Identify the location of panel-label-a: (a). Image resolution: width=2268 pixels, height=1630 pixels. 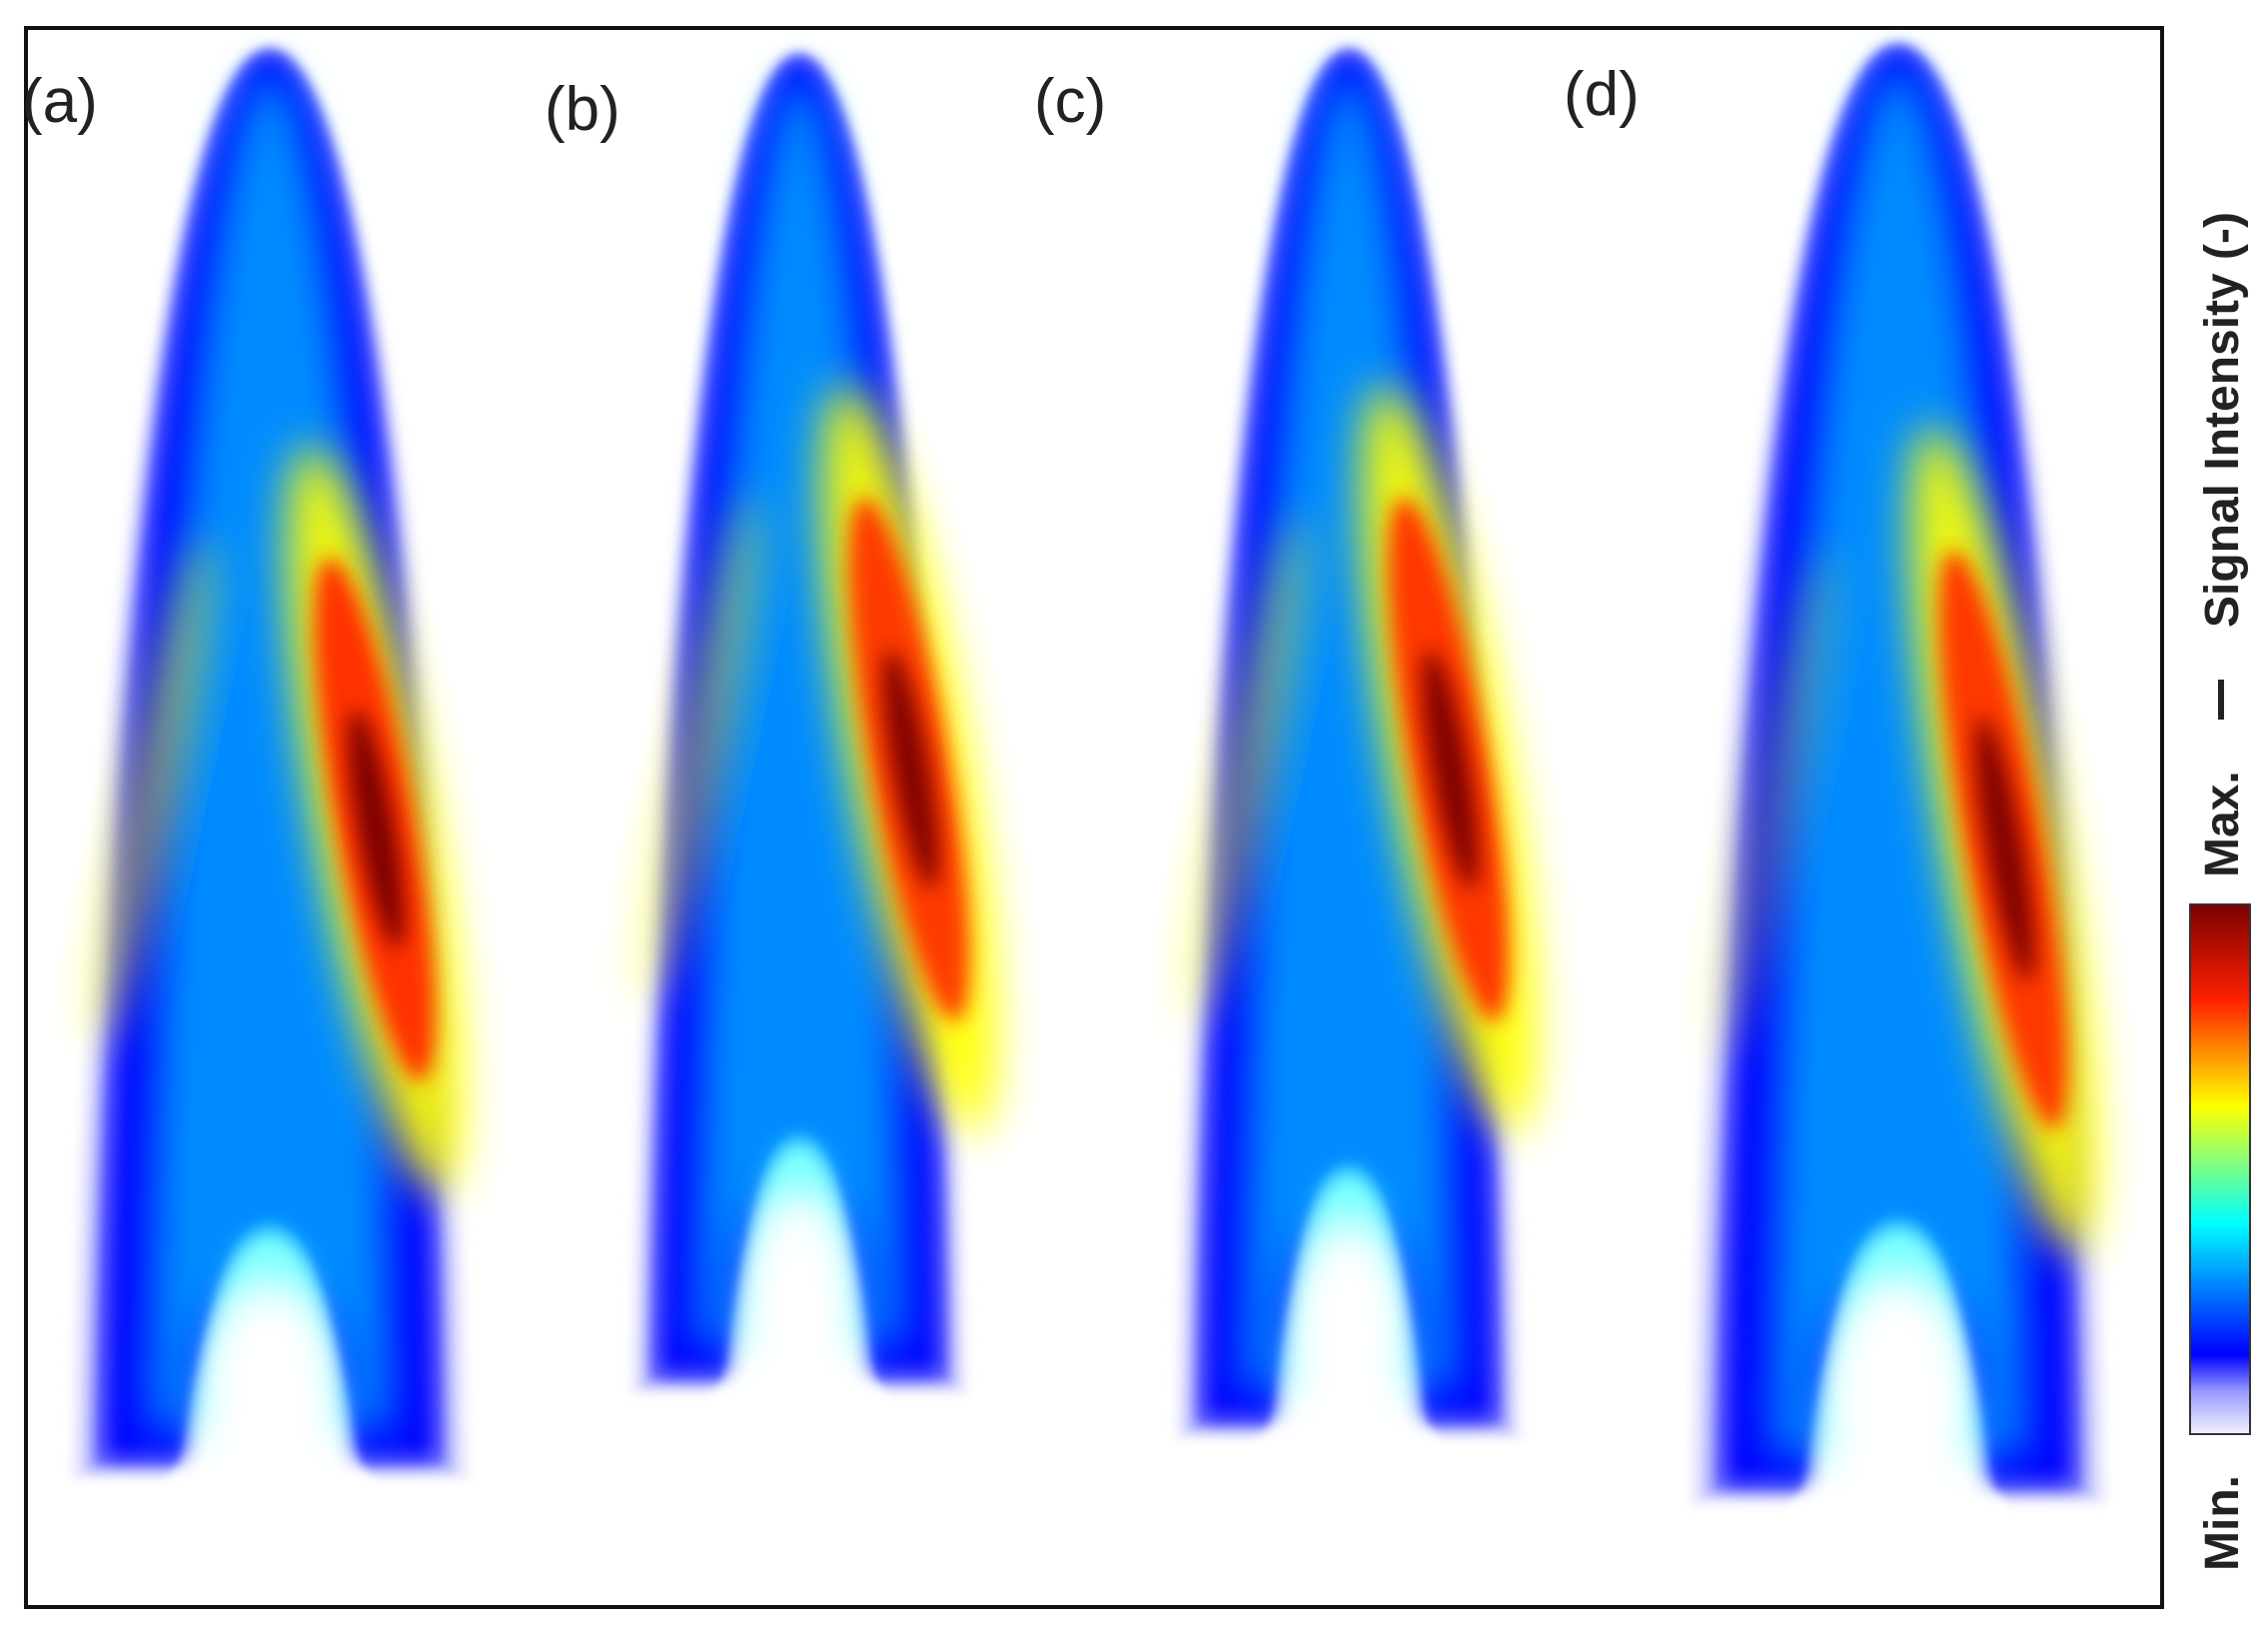
(60, 101).